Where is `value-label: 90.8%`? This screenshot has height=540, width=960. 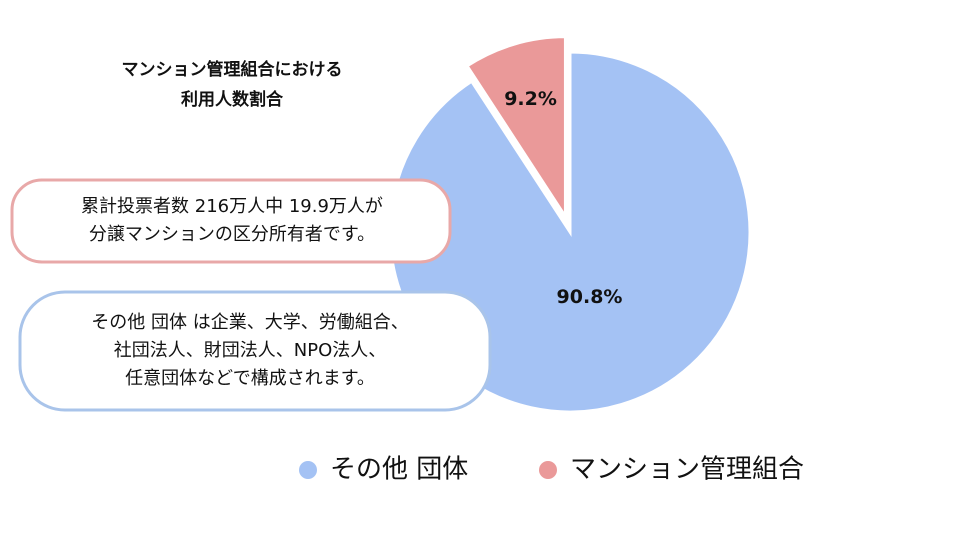 value-label: 90.8% is located at coordinates (590, 297).